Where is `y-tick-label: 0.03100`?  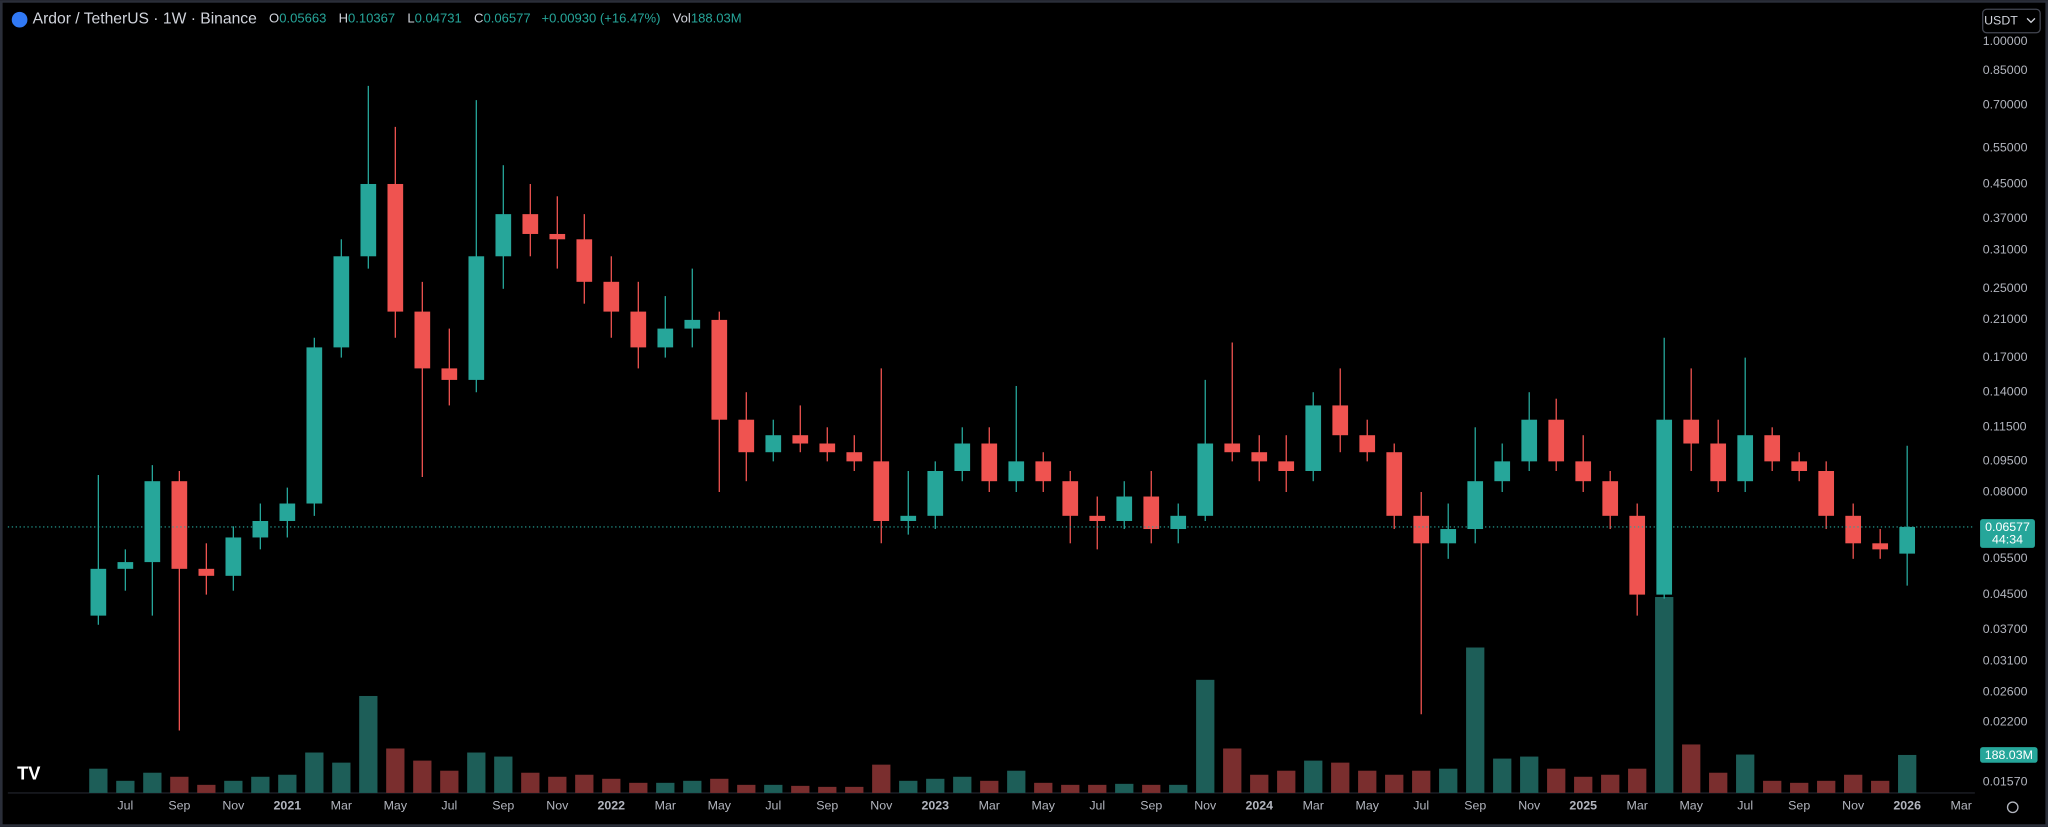
y-tick-label: 0.03100 is located at coordinates (2005, 660).